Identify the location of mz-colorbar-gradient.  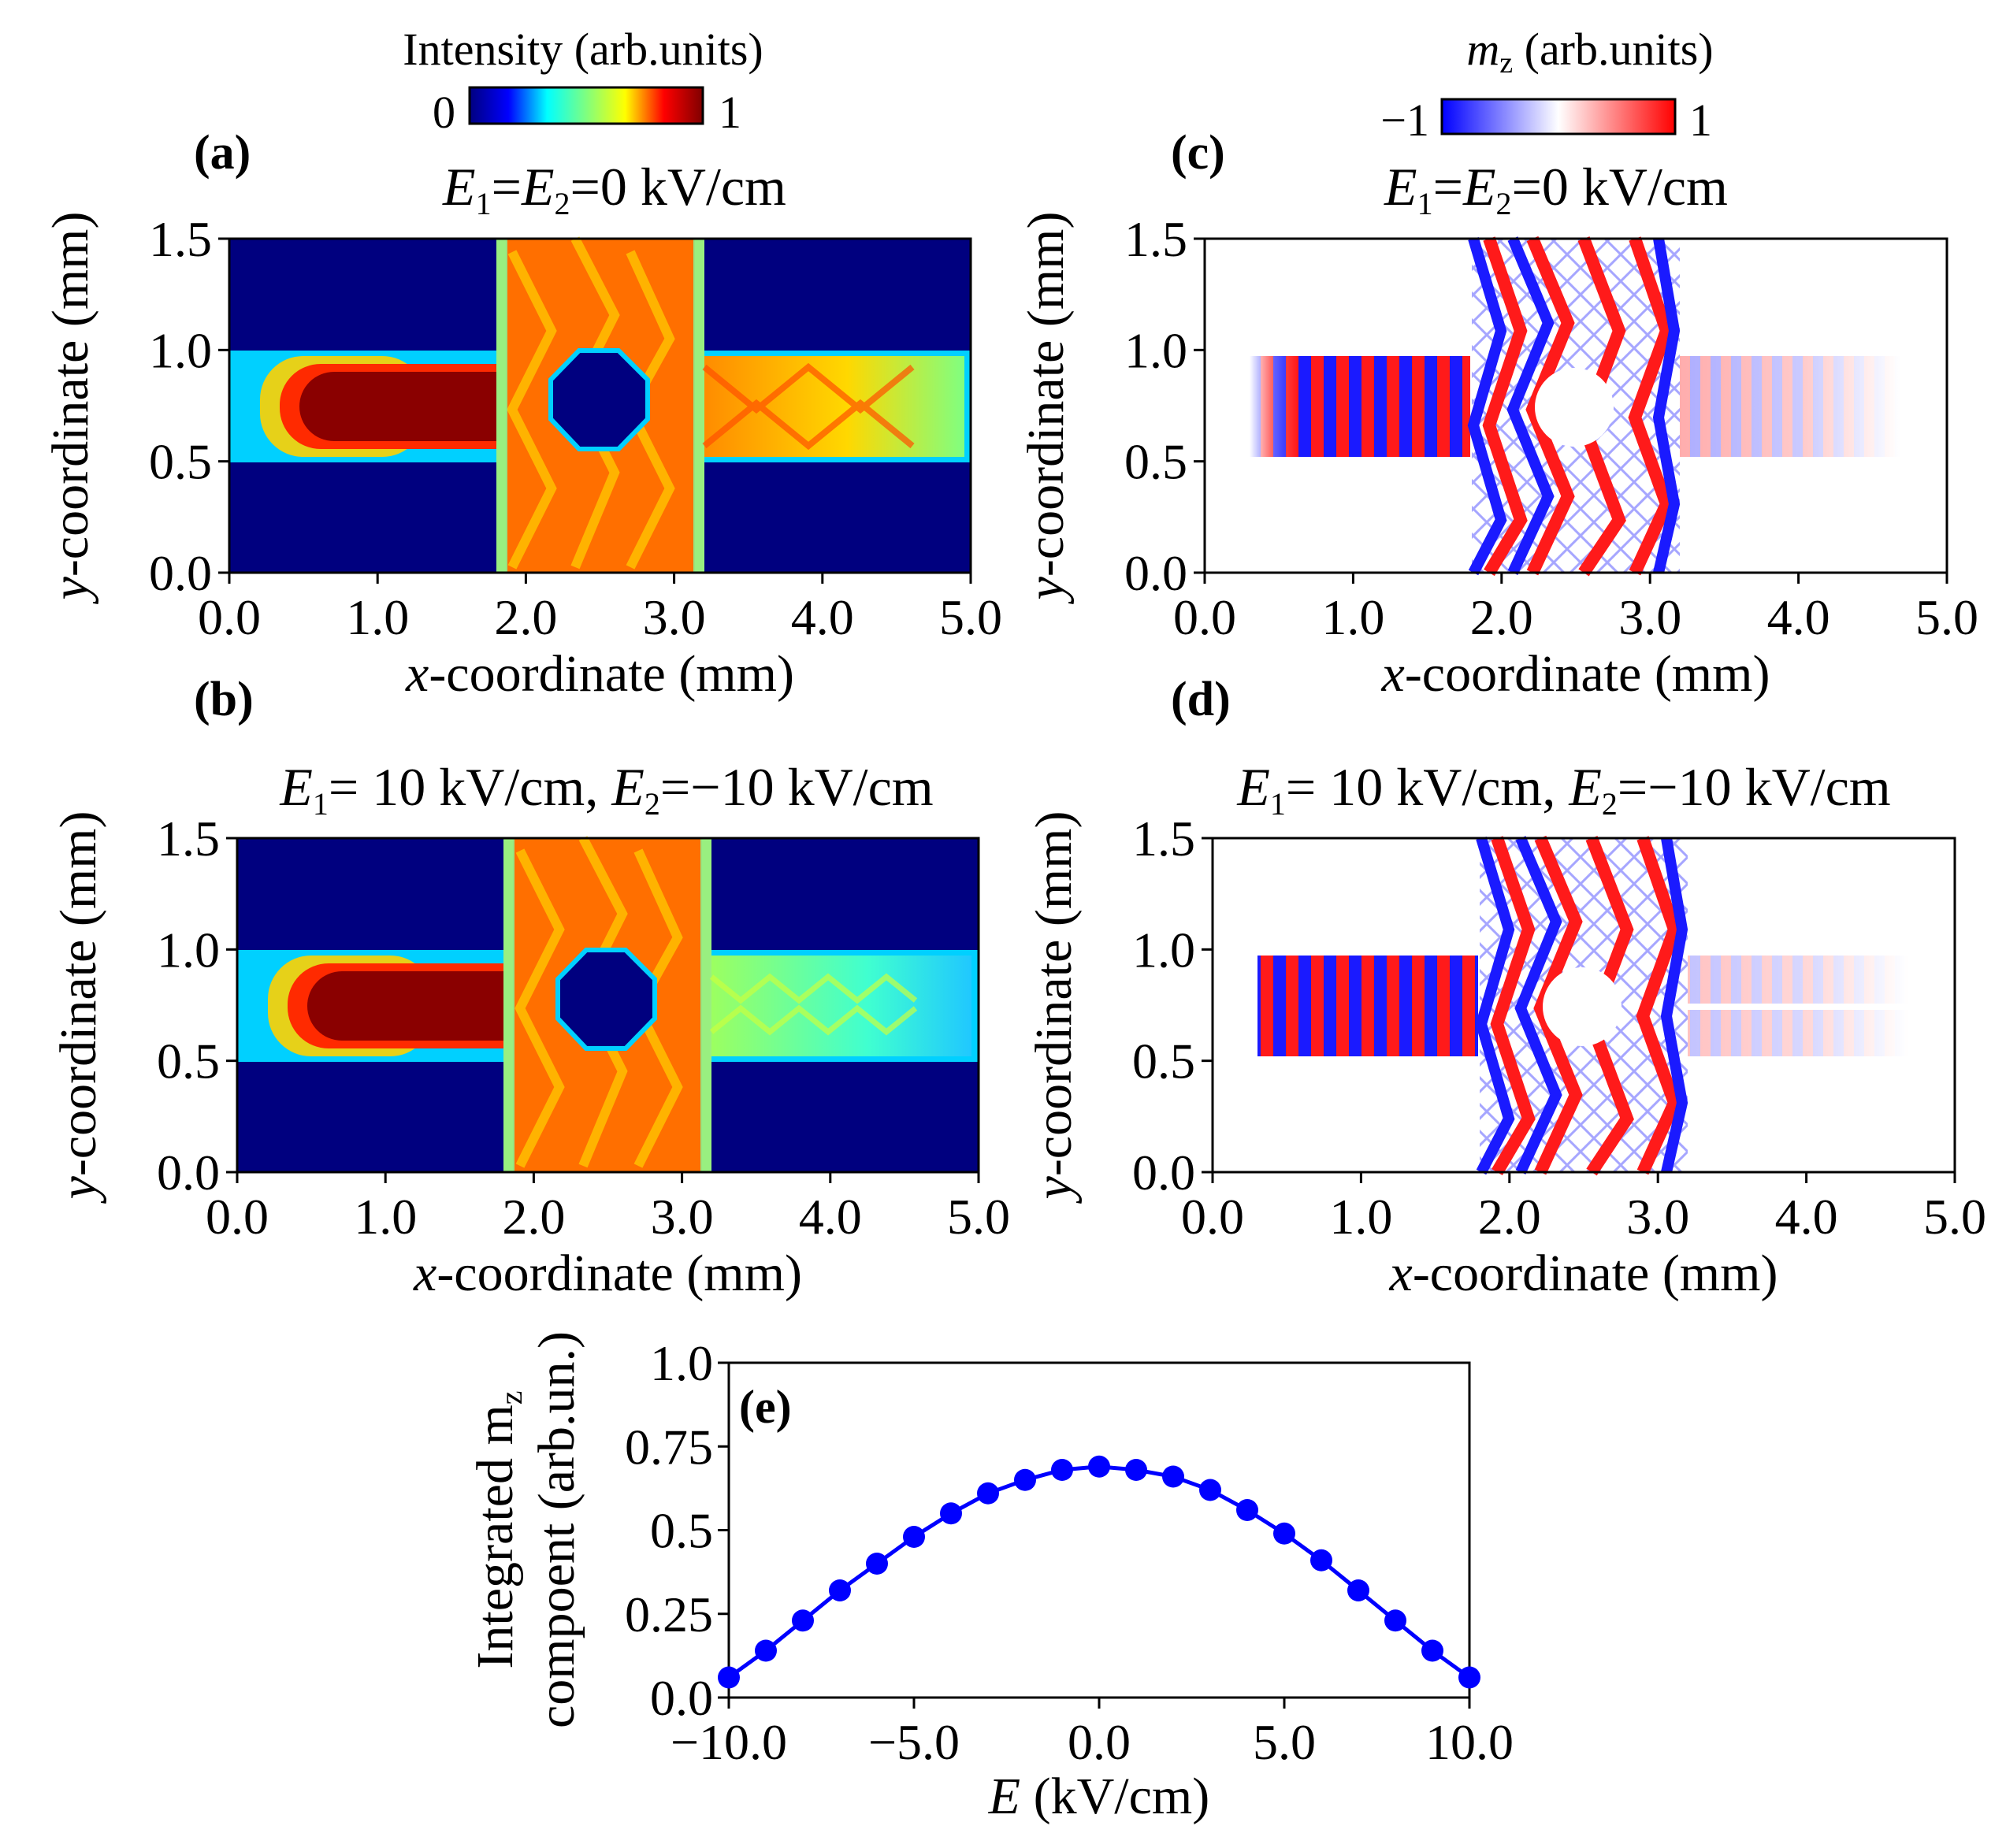
(1558, 116).